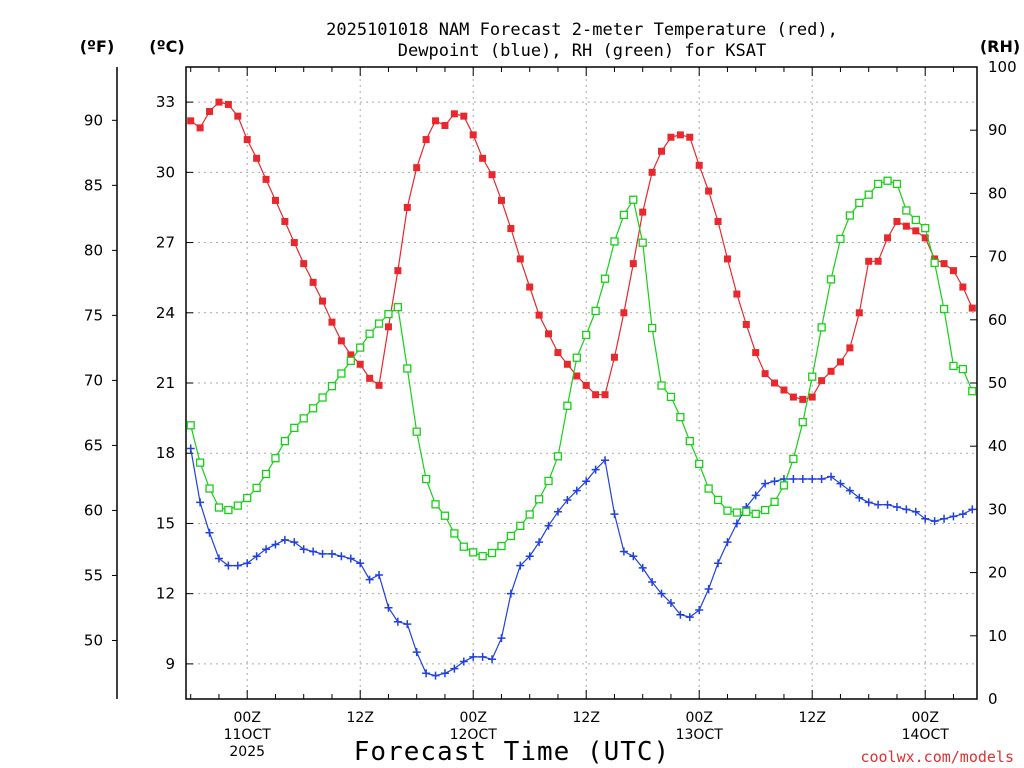  I want to click on rh-tick-label: 50, so click(997, 383).